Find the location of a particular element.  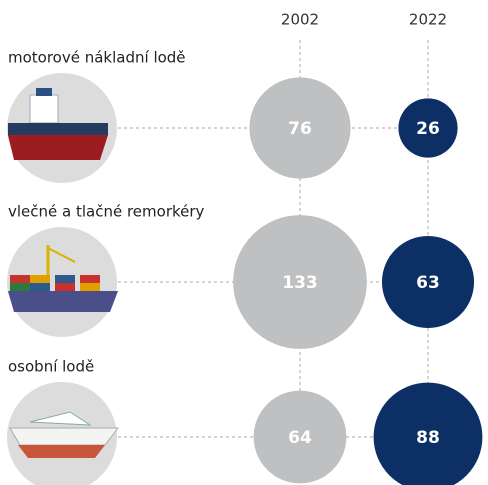

column-header: 2002 is located at coordinates (300, 20).